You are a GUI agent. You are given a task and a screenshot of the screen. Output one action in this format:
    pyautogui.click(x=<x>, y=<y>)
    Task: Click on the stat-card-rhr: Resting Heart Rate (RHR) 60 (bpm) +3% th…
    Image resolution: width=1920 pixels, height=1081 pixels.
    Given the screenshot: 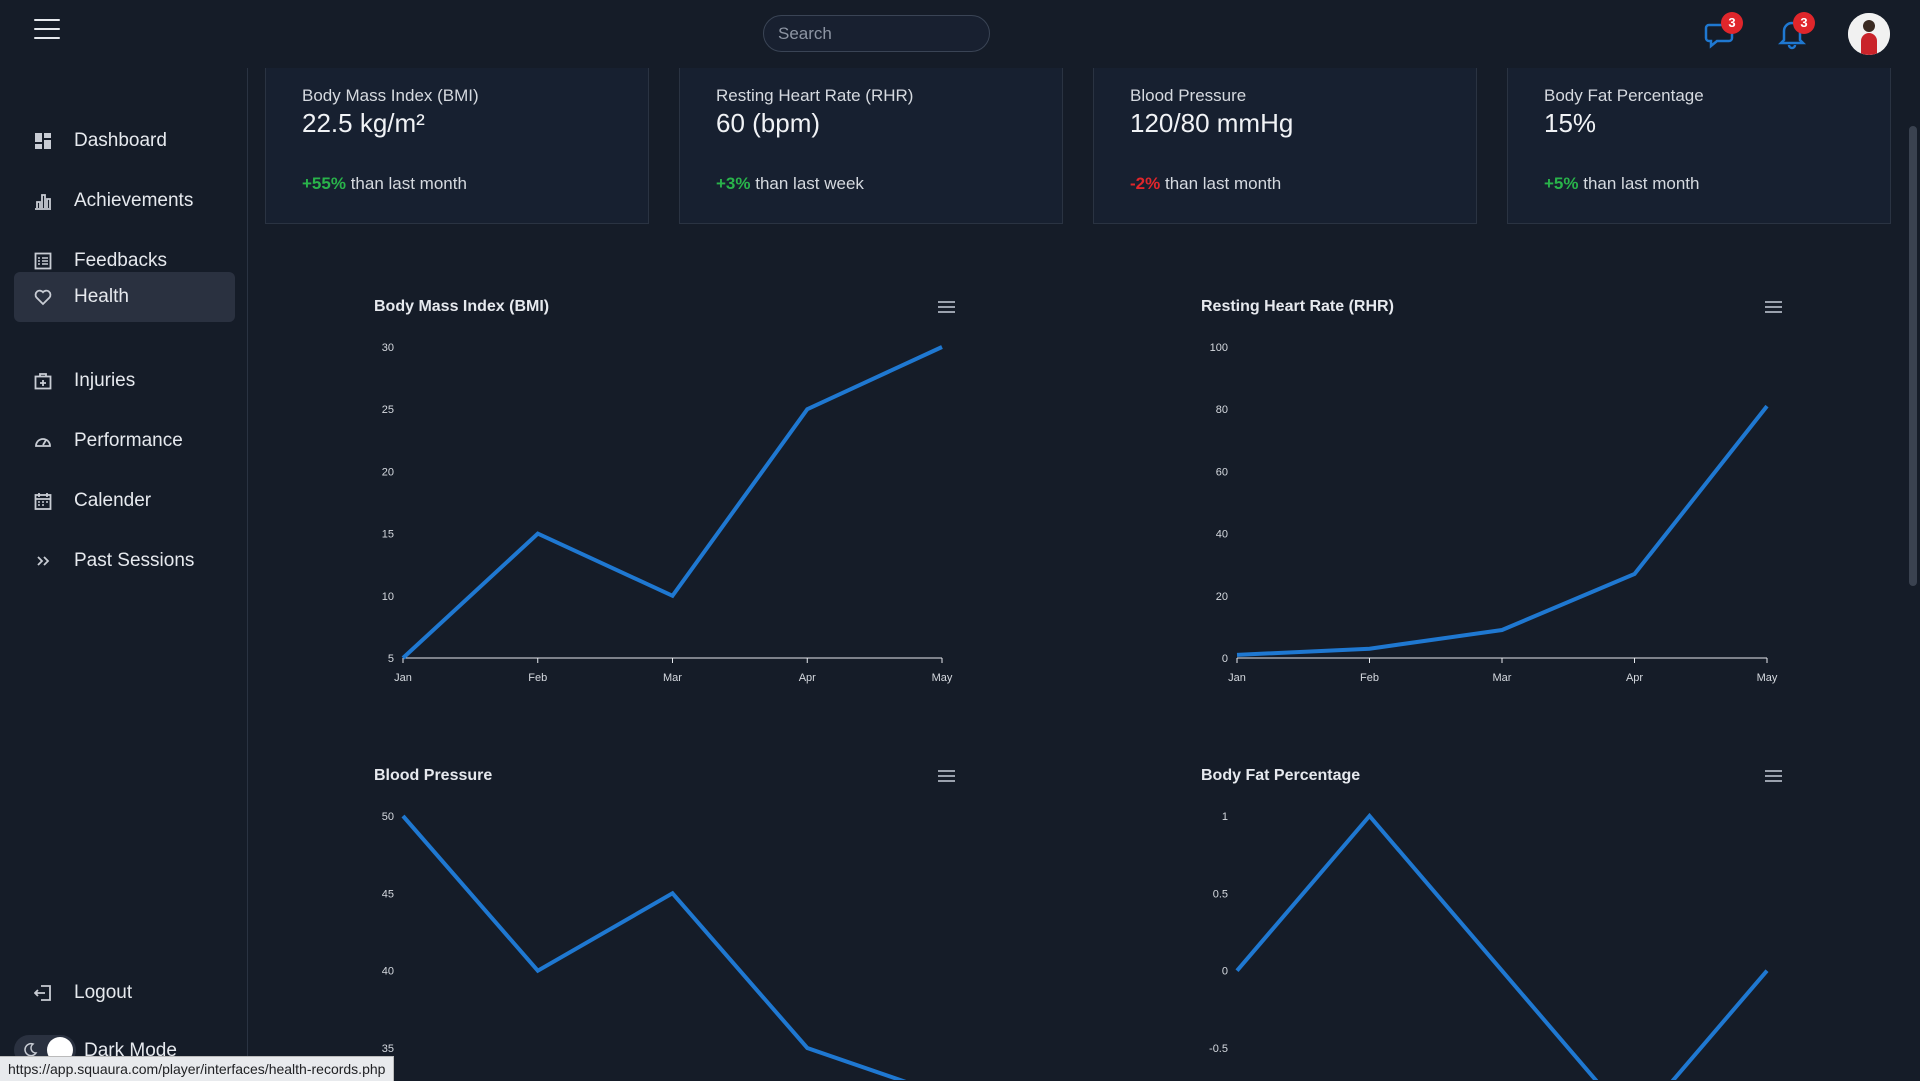 What is the action you would take?
    pyautogui.click(x=871, y=146)
    